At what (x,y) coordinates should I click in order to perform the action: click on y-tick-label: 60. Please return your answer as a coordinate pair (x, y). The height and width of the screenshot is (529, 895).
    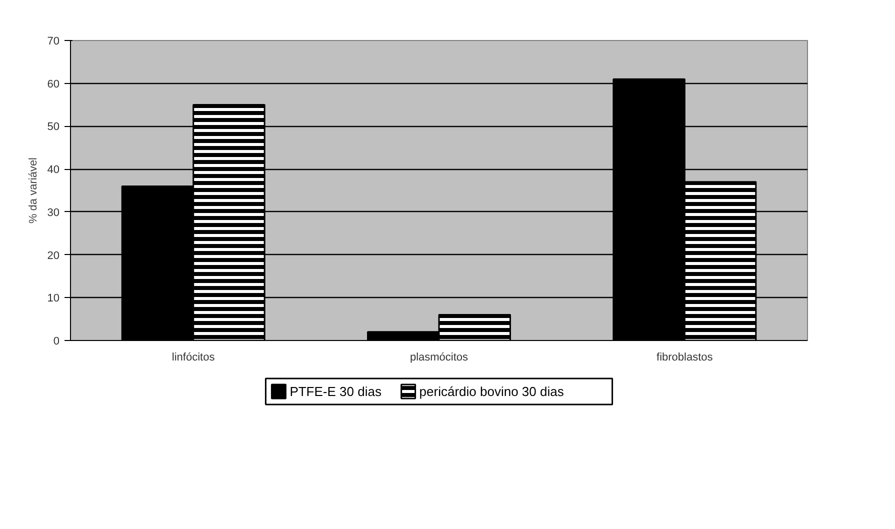
    Looking at the image, I should click on (53, 84).